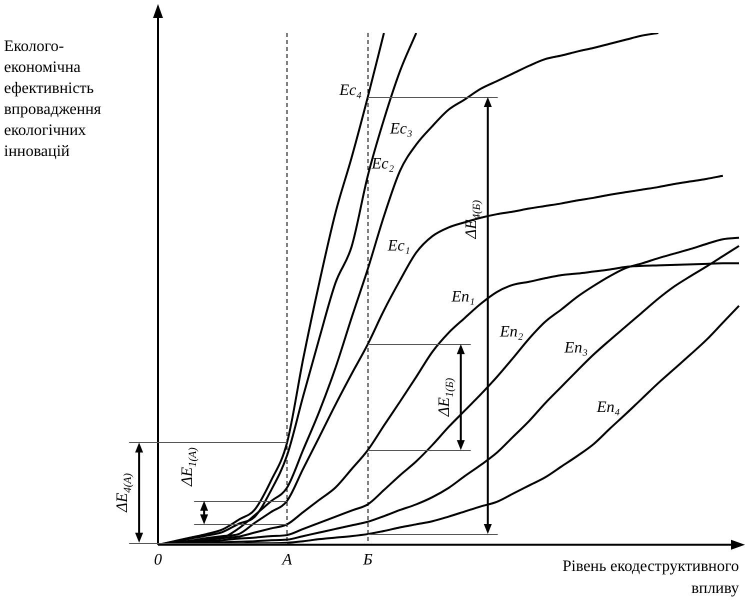 Image resolution: width=745 pixels, height=602 pixels. I want to click on annotation: ΔE1(A), so click(189, 467).